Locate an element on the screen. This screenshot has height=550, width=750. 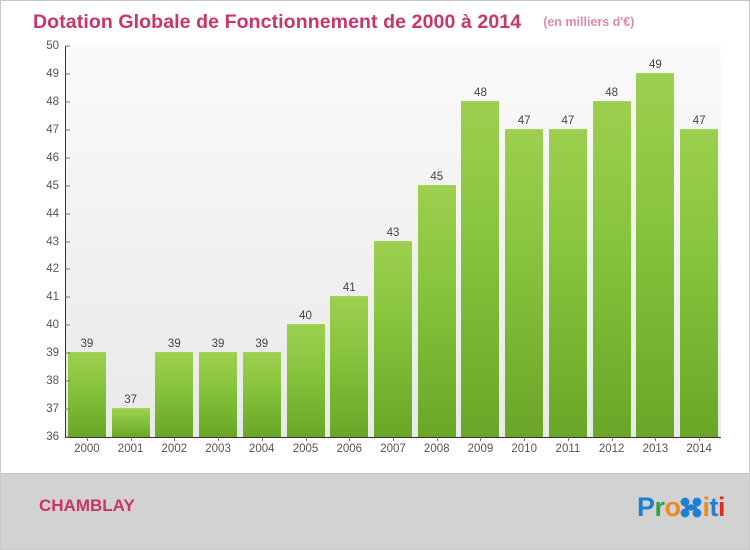
proxiti-letter: r is located at coordinates (659, 507).